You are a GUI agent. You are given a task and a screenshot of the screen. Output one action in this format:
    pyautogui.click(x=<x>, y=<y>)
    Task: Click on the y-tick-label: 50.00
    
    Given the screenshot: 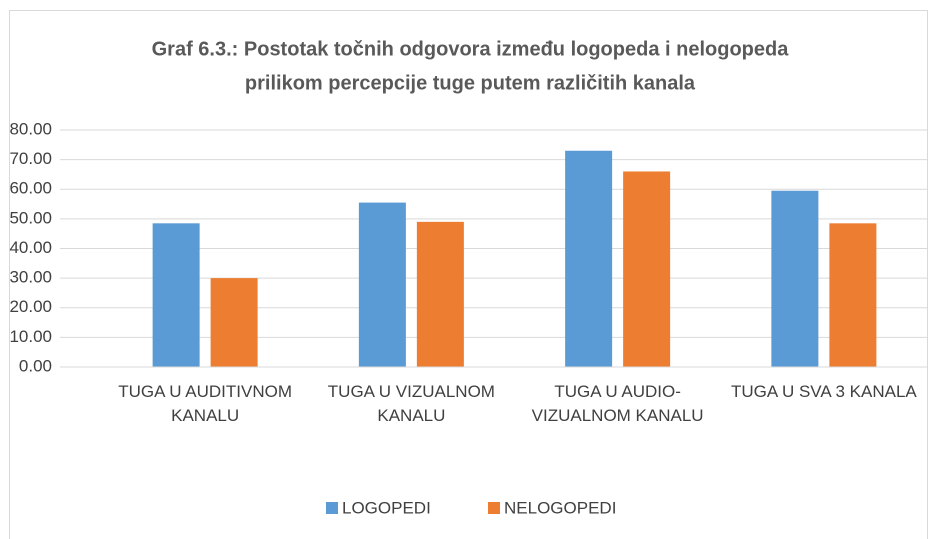 What is the action you would take?
    pyautogui.click(x=30, y=217)
    